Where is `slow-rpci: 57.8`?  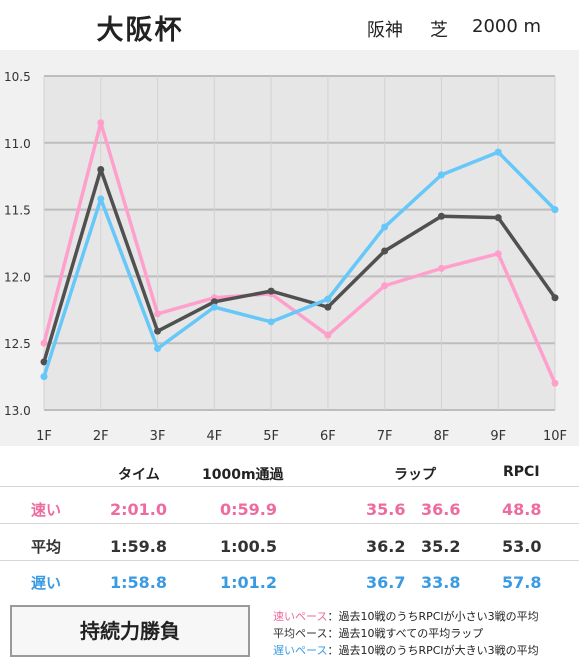
slow-rpci: 57.8 is located at coordinates (522, 582).